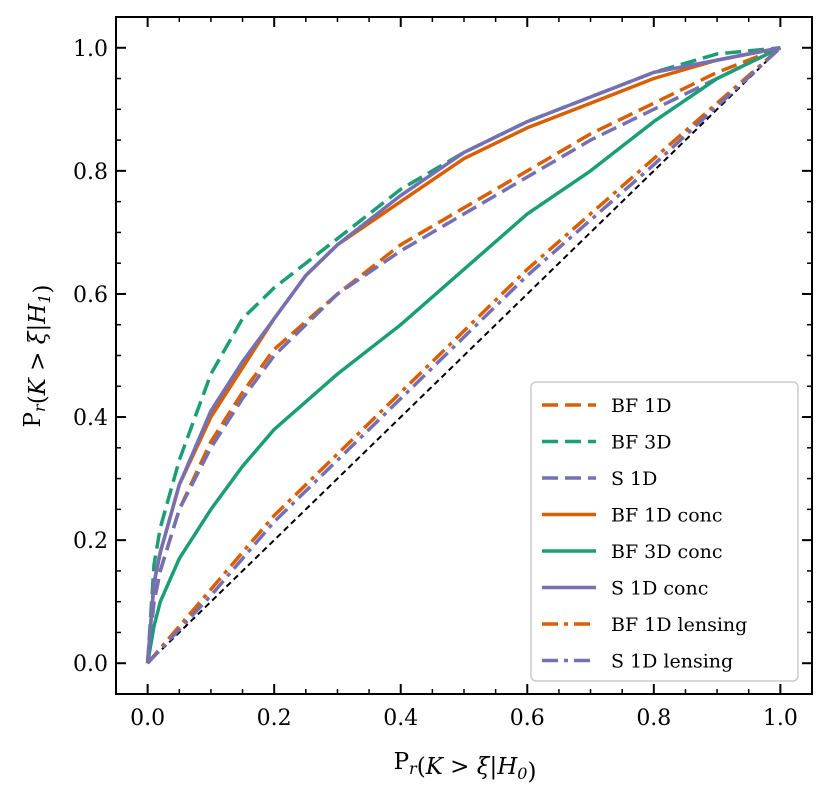 The image size is (830, 794). Describe the element at coordinates (527, 718) in the screenshot. I see `x-tick-label: 0.6` at that location.